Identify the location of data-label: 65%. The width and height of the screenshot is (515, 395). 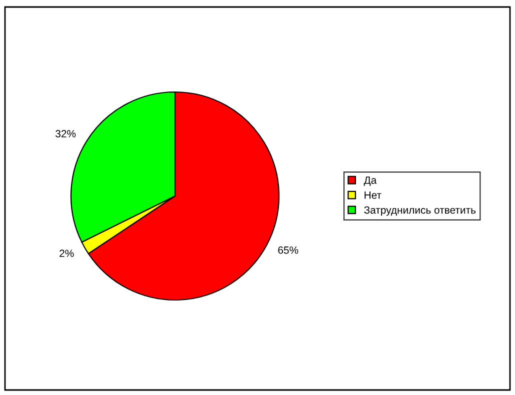
(288, 250).